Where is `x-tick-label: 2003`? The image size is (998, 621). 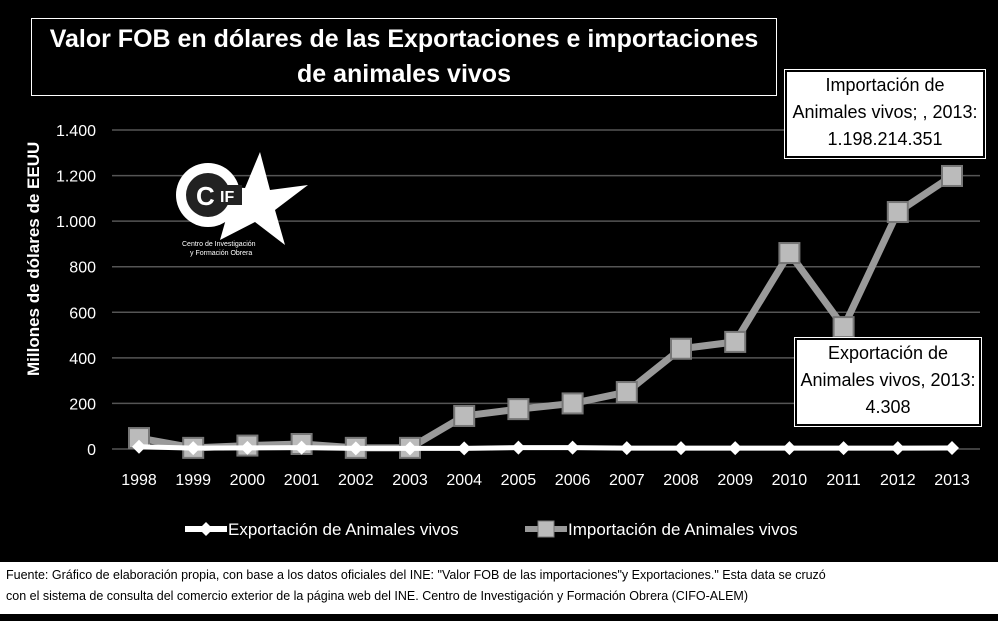
x-tick-label: 2003 is located at coordinates (410, 480).